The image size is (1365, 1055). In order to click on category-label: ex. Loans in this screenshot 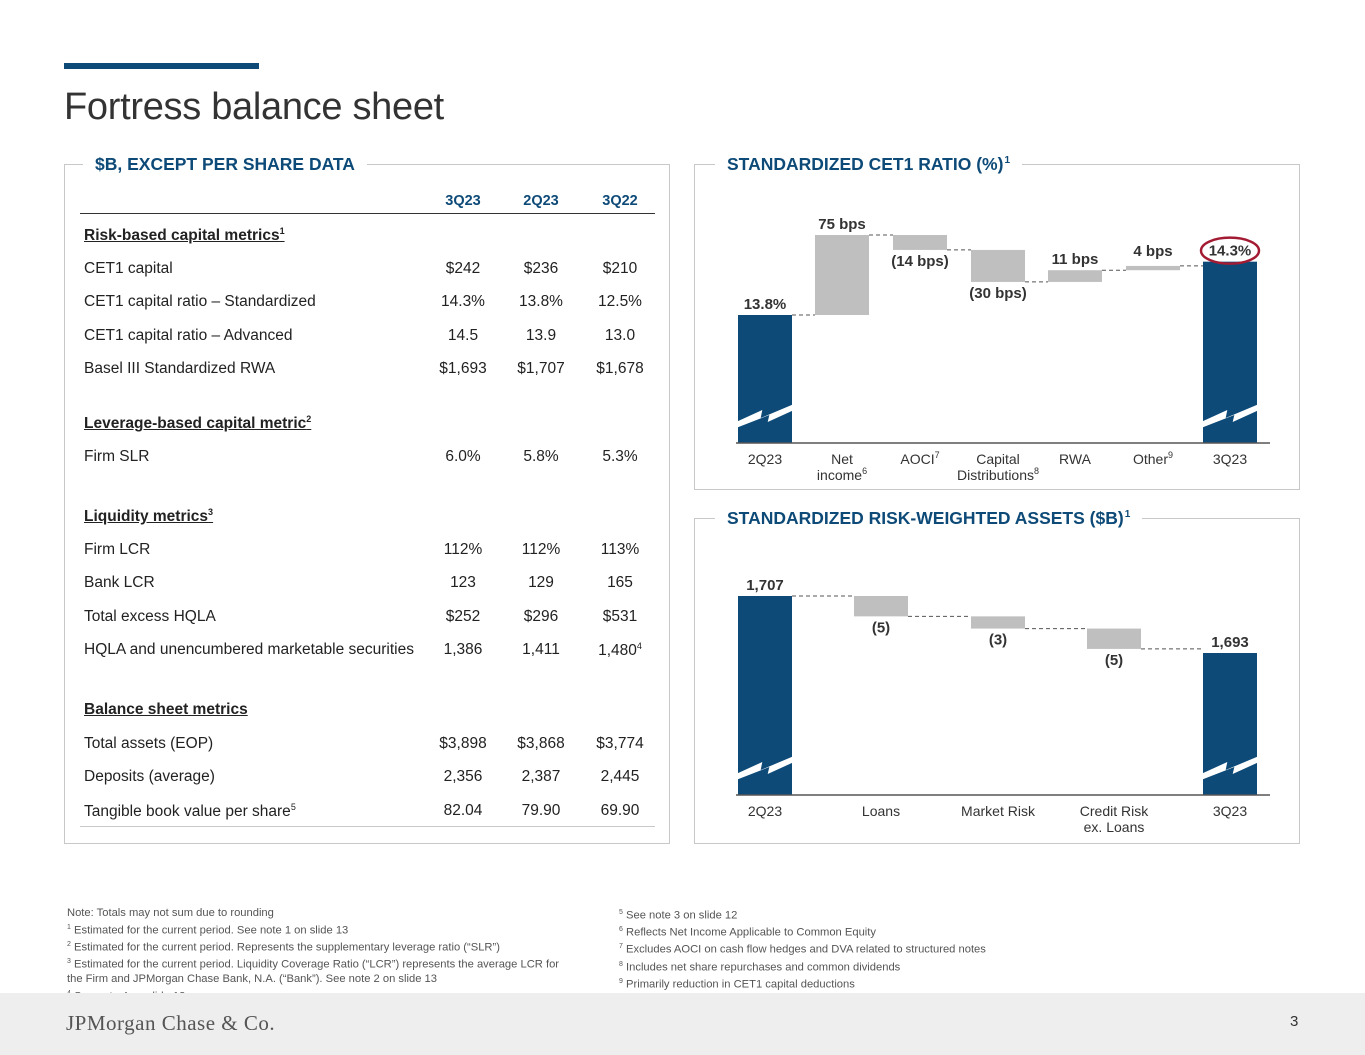, I will do `click(1114, 827)`.